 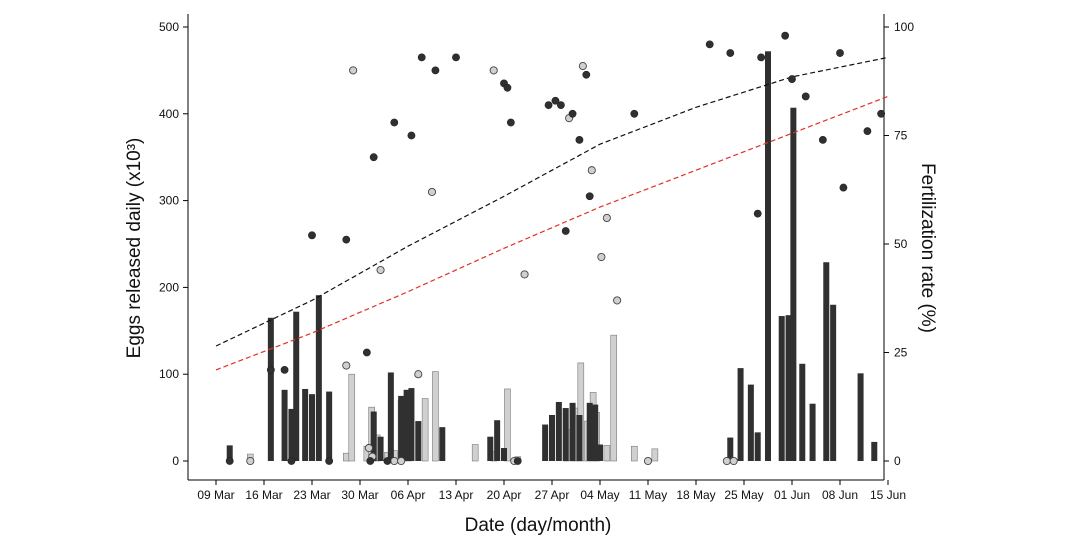 I want to click on x-tick-label: 06 Apr, so click(x=408, y=495).